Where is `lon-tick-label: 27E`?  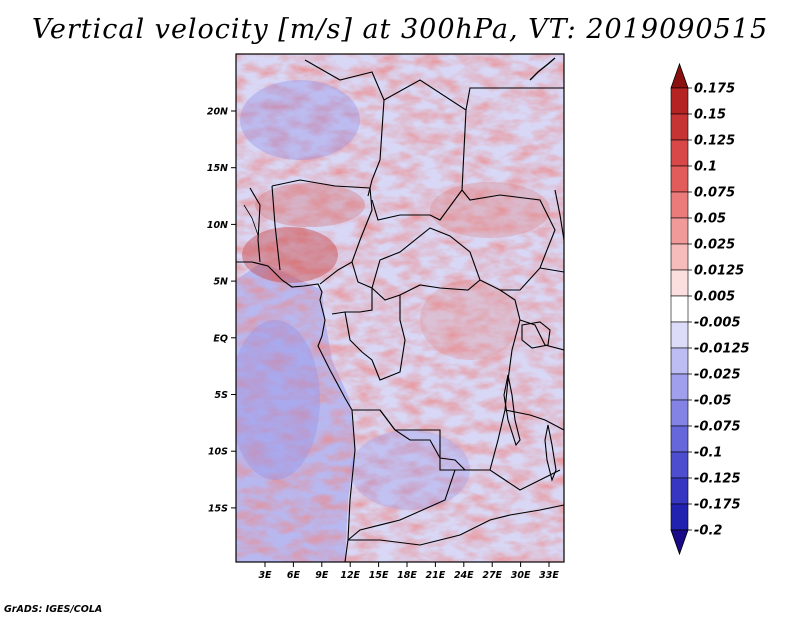
lon-tick-label: 27E is located at coordinates (492, 575).